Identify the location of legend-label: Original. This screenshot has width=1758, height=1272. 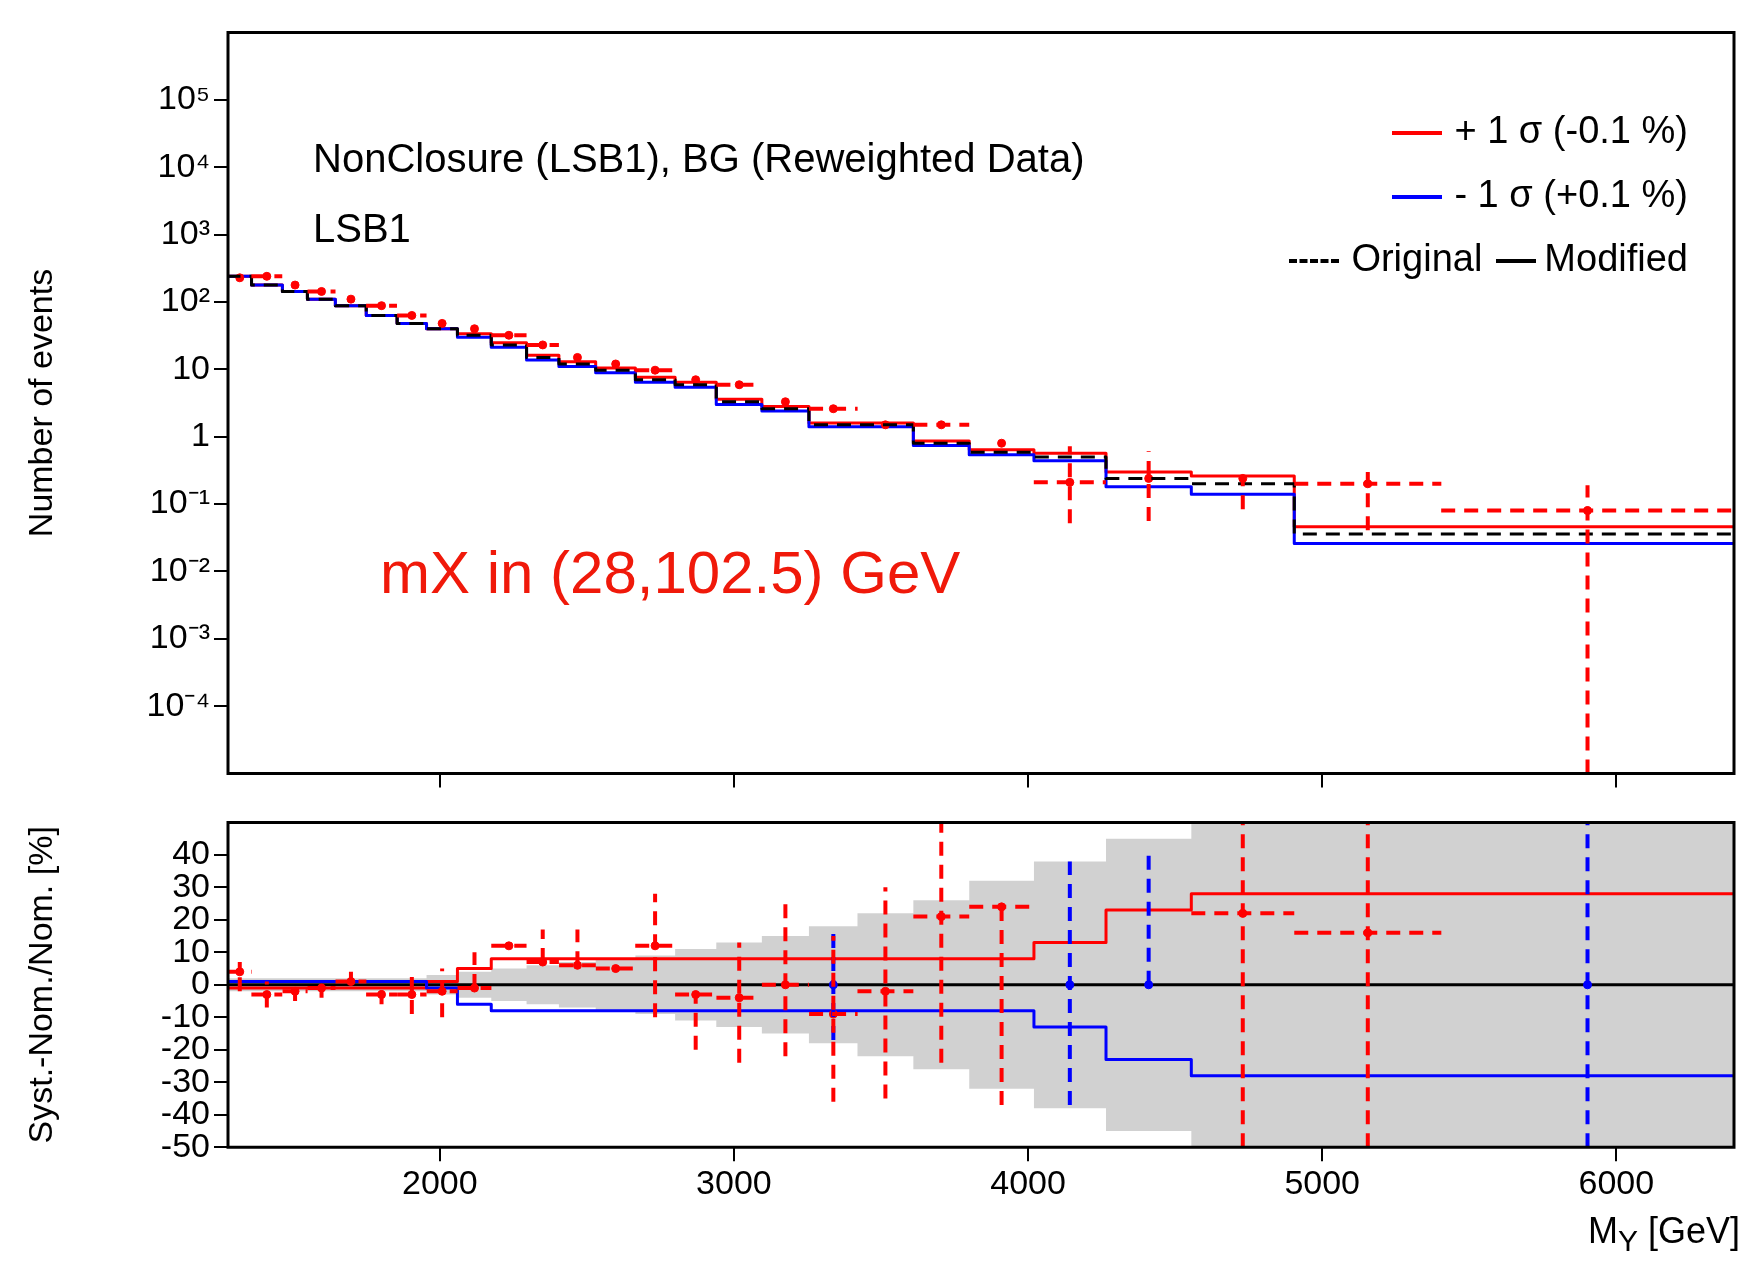
(1416, 258).